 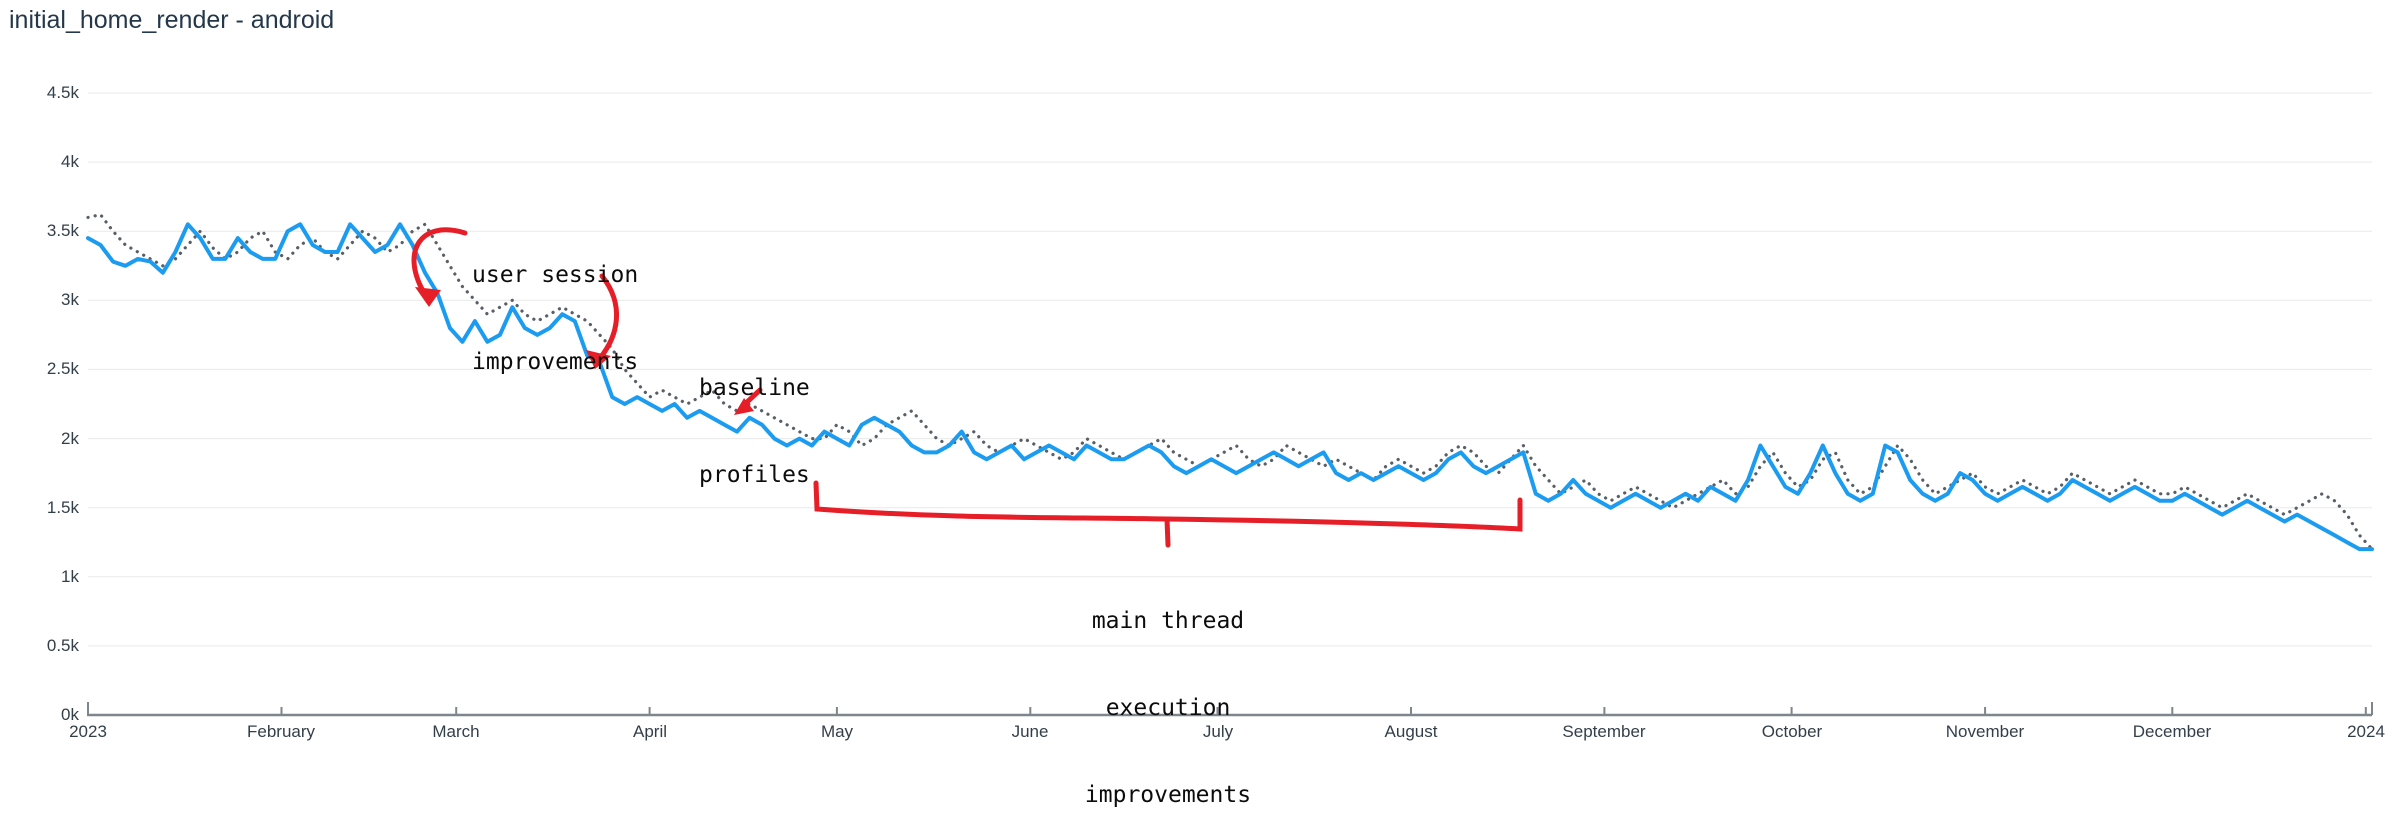 What do you see at coordinates (555, 275) in the screenshot?
I see `annotation-text-line: user session` at bounding box center [555, 275].